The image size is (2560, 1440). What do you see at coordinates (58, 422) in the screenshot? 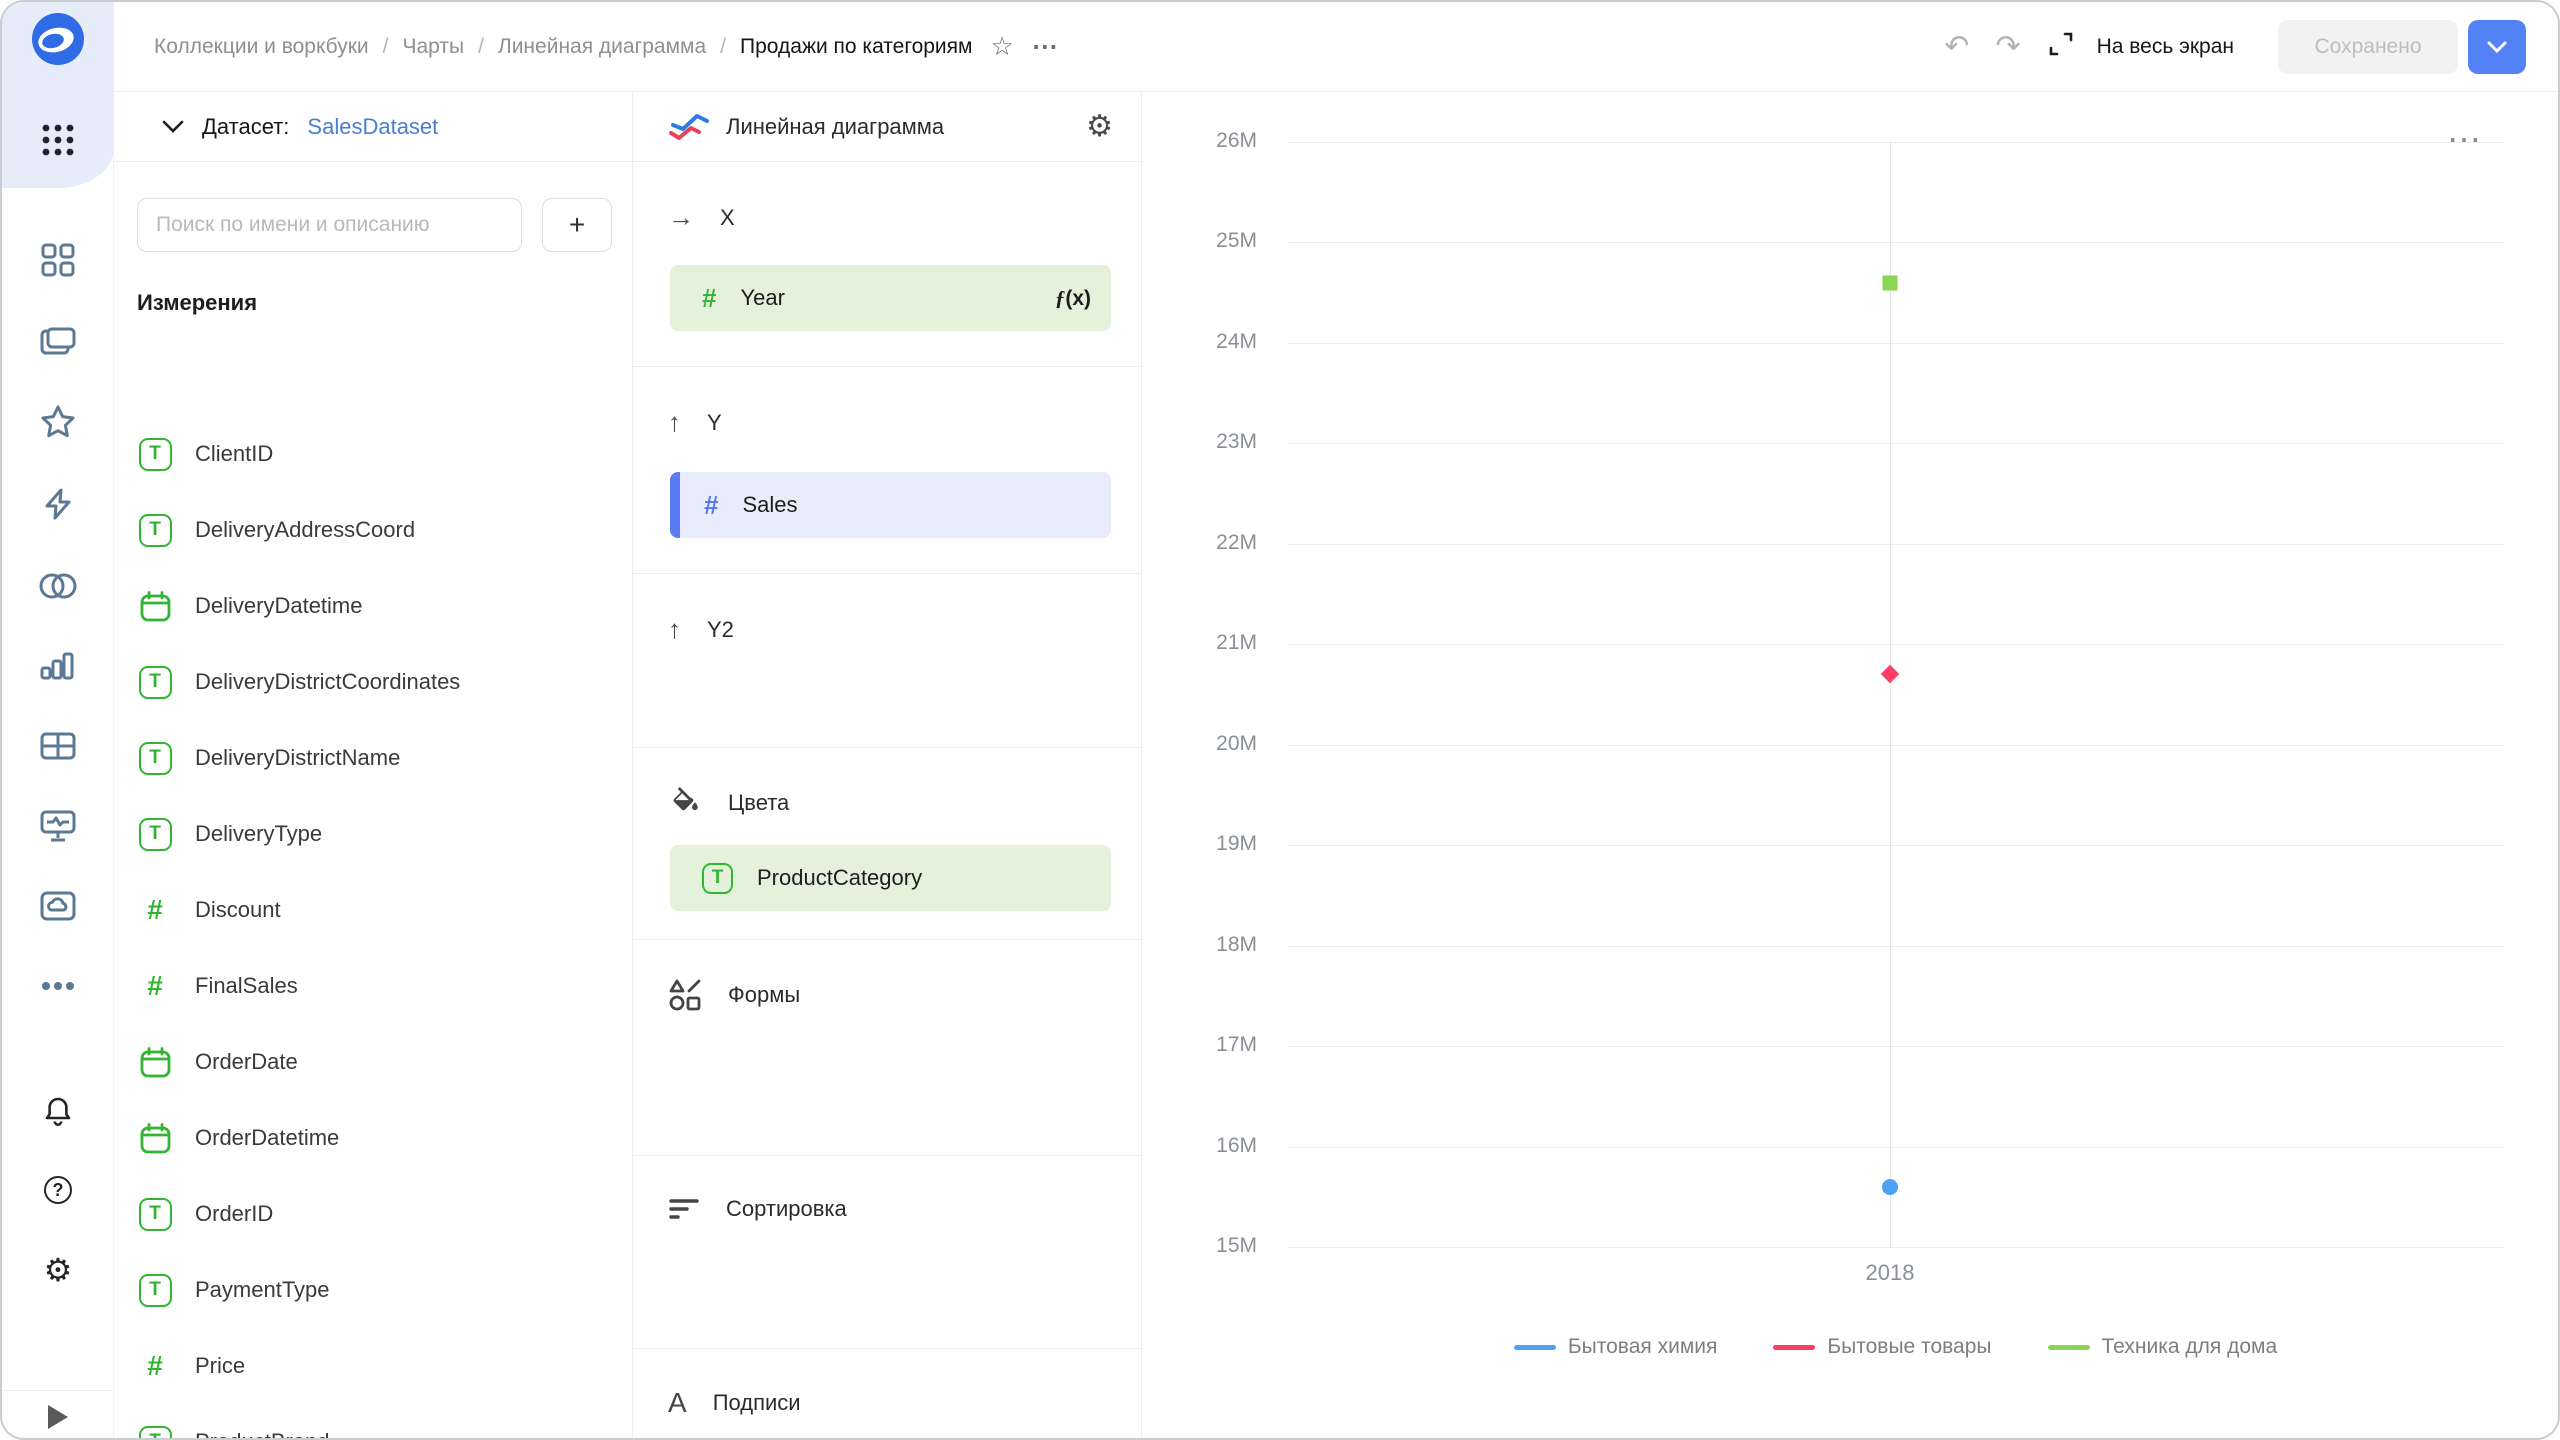
I see `favorites-icon` at bounding box center [58, 422].